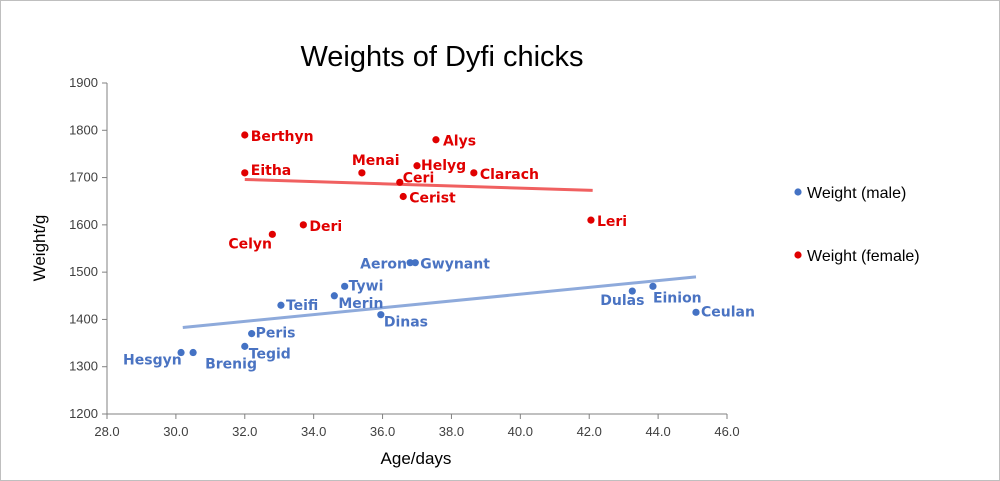  What do you see at coordinates (250, 244) in the screenshot?
I see `data-label: Celyn` at bounding box center [250, 244].